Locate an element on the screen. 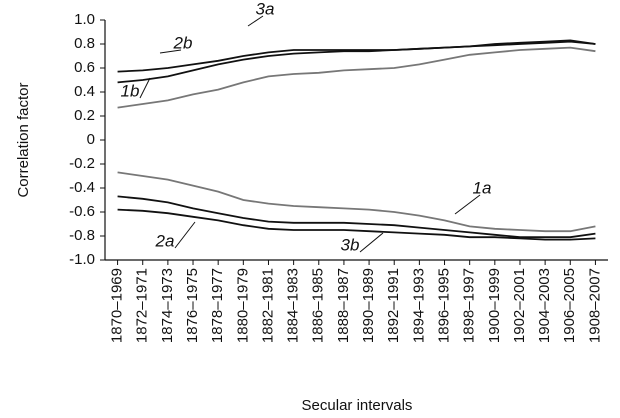  x-axis-title: Secular intervals is located at coordinates (357, 405).